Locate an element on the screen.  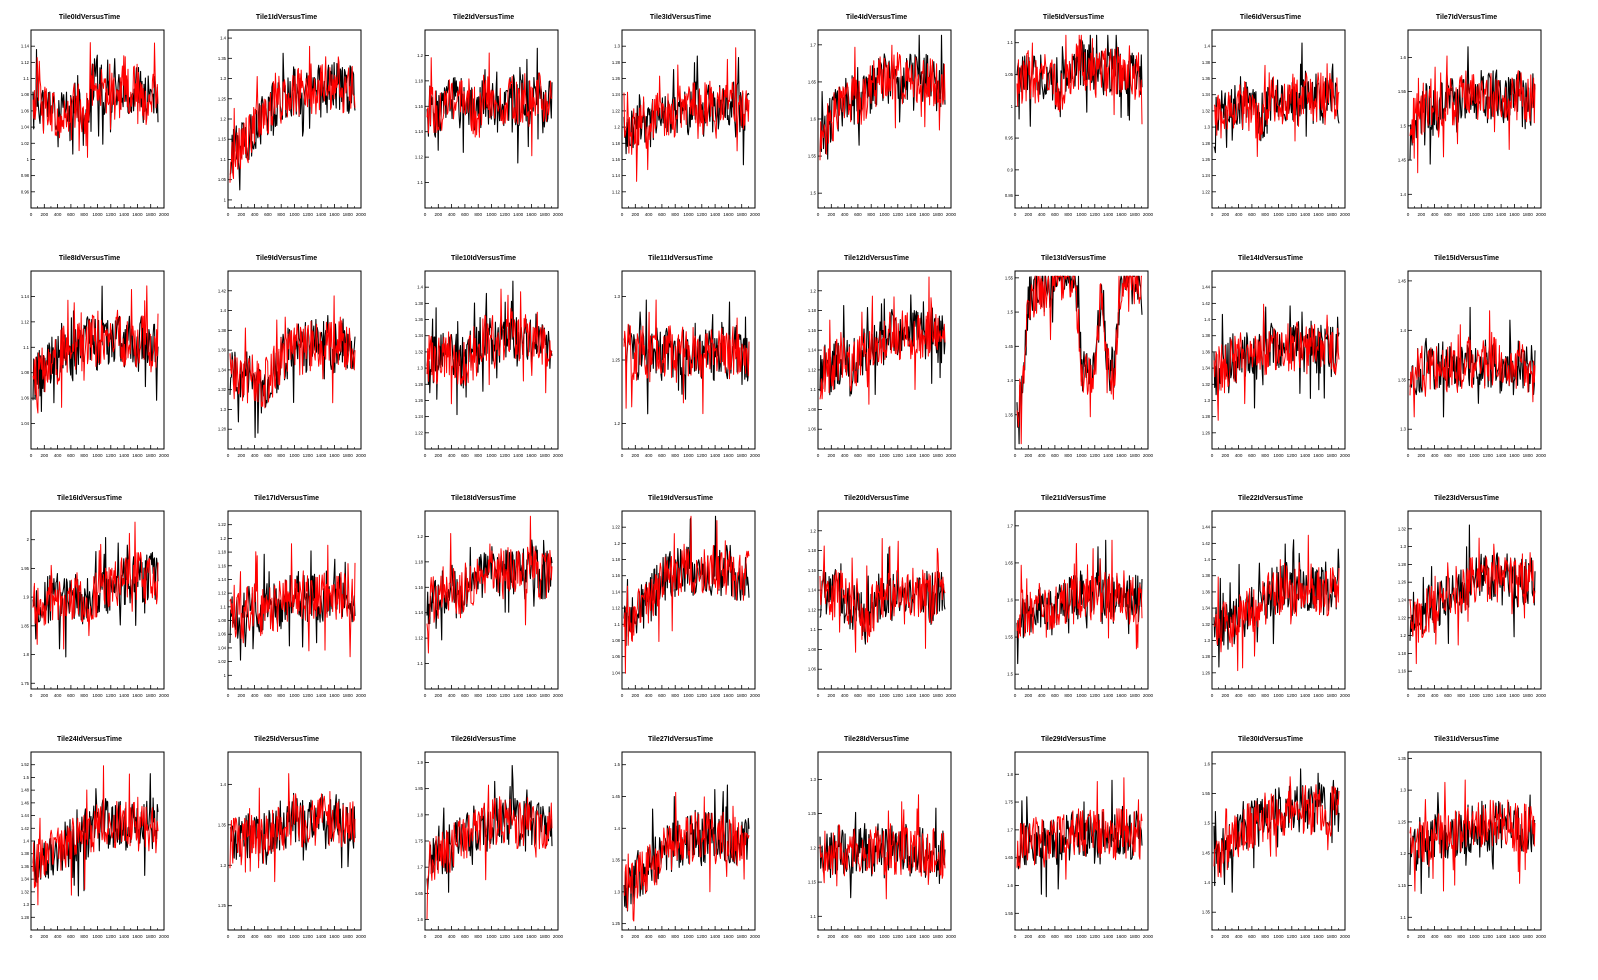
y-tick-label: 1.48 is located at coordinates (25, 790).